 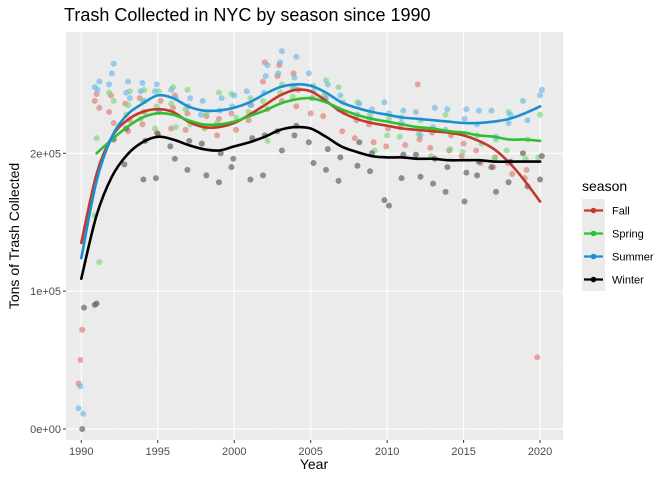 I want to click on x-axis: 1990 1995 2000 2005 2010 2015 2020, so click(x=310, y=449).